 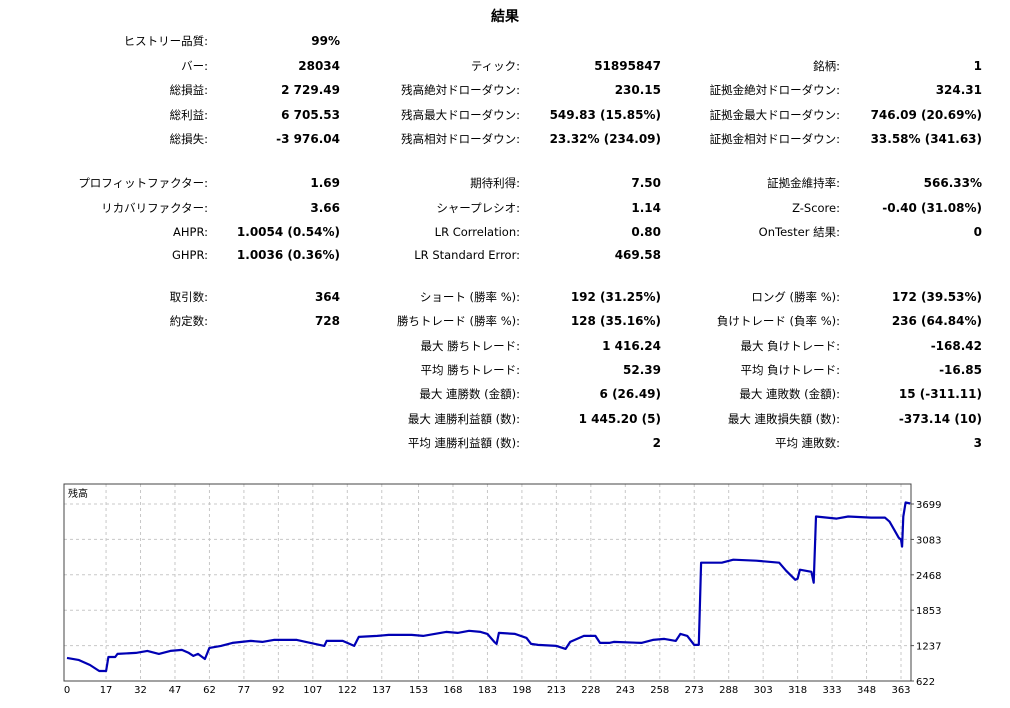 I want to click on stat-value: -3 976.04, so click(x=308, y=139).